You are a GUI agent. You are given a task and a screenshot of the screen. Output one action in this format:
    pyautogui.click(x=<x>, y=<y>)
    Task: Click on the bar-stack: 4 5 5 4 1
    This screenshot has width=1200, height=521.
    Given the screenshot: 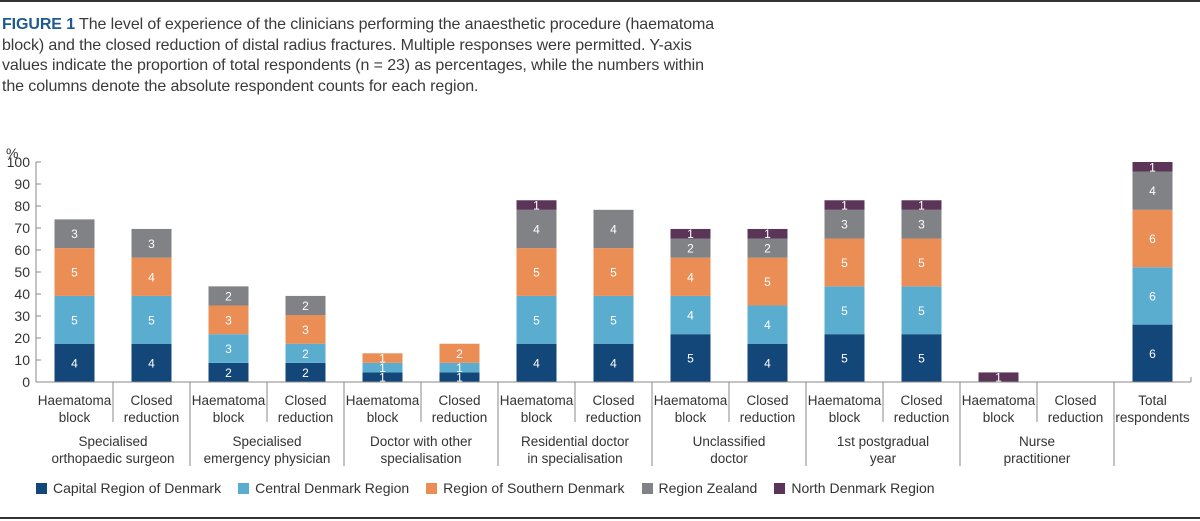 What is the action you would take?
    pyautogui.click(x=536, y=290)
    